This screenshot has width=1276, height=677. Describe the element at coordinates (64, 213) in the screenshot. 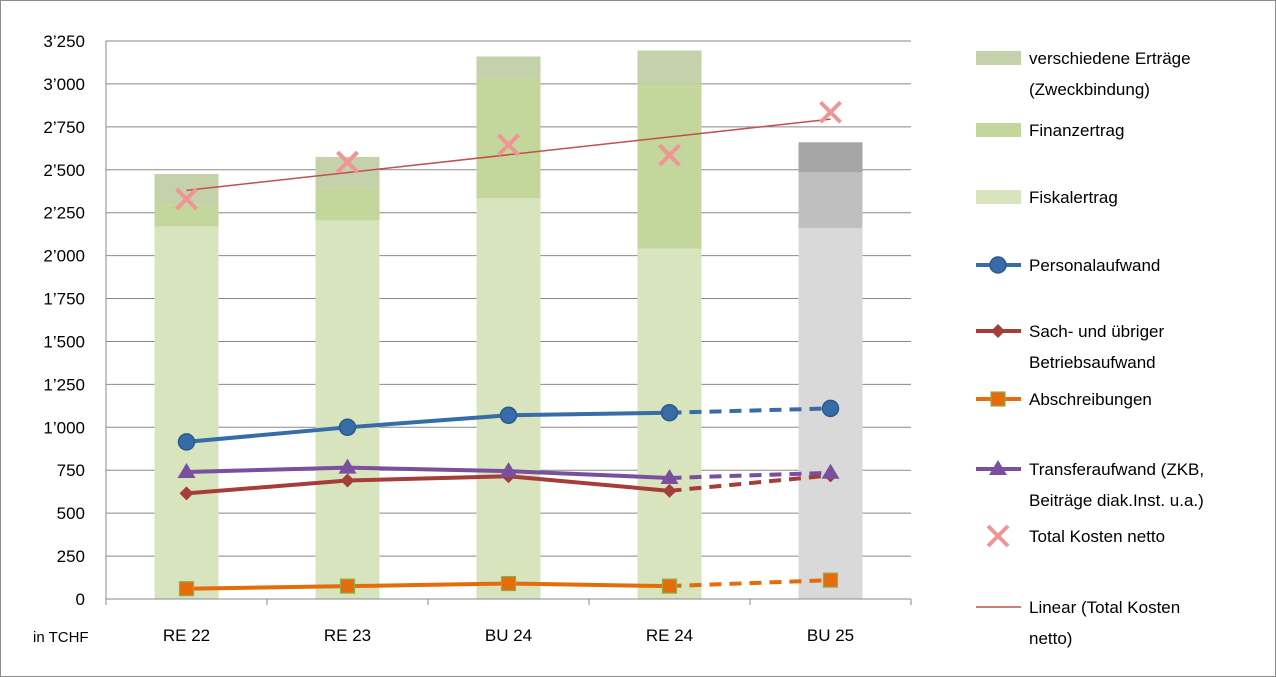

I see `y-tick-label: 2’250` at that location.